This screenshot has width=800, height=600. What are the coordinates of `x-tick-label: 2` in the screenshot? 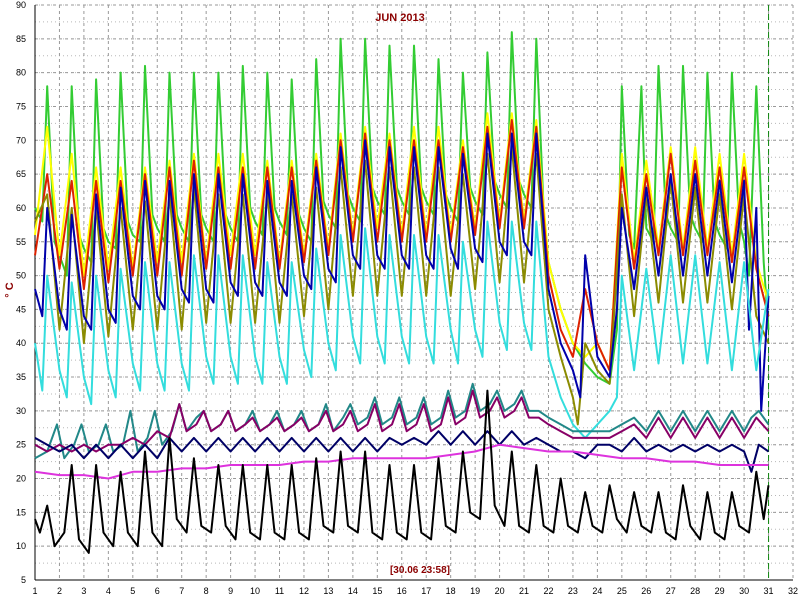 It's located at (59, 591).